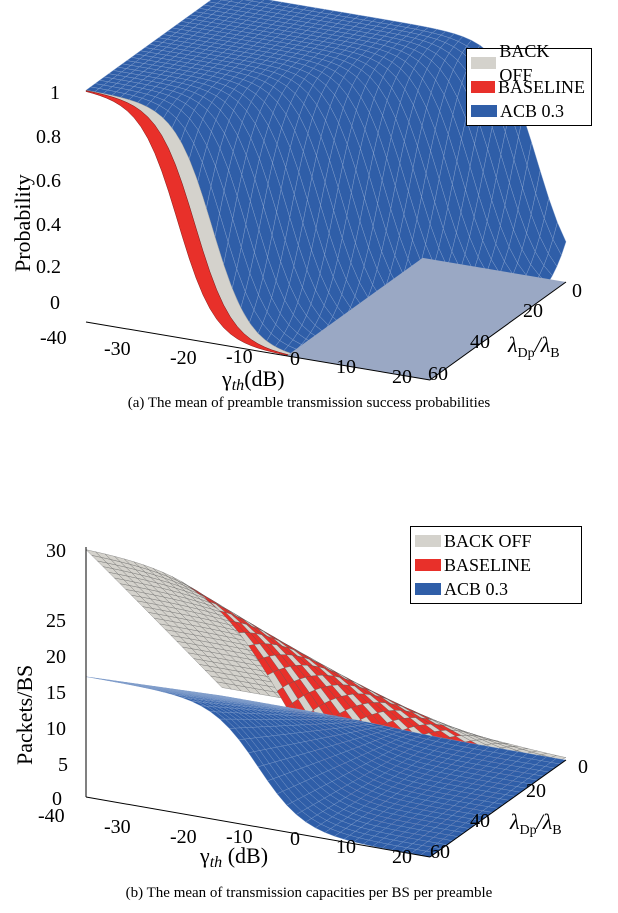  What do you see at coordinates (55, 93) in the screenshot?
I see `y-tick: 1` at bounding box center [55, 93].